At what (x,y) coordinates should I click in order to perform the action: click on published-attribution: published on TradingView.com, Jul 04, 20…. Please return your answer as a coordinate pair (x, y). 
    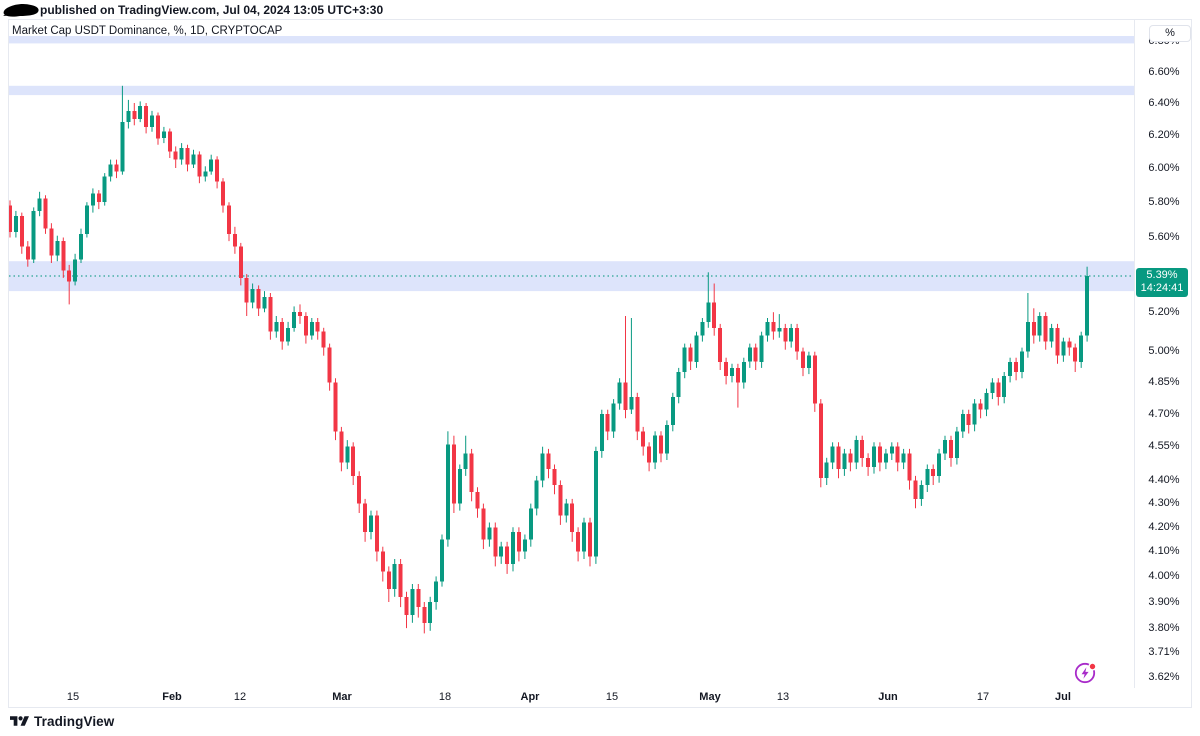
    Looking at the image, I should click on (212, 10).